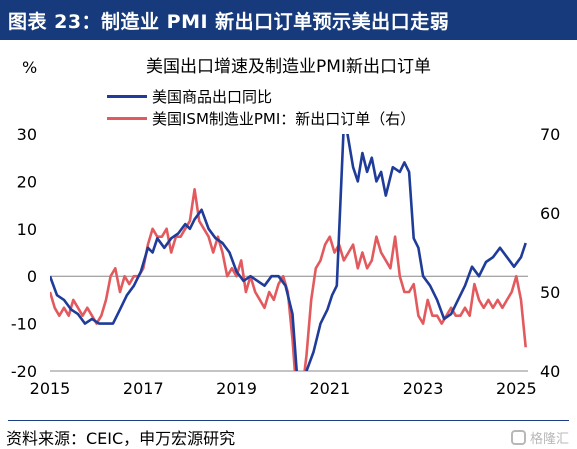 Image resolution: width=577 pixels, height=449 pixels. I want to click on legend-item-pmi: 美国ISM制造业PMI：新出口订单（右）, so click(261, 118).